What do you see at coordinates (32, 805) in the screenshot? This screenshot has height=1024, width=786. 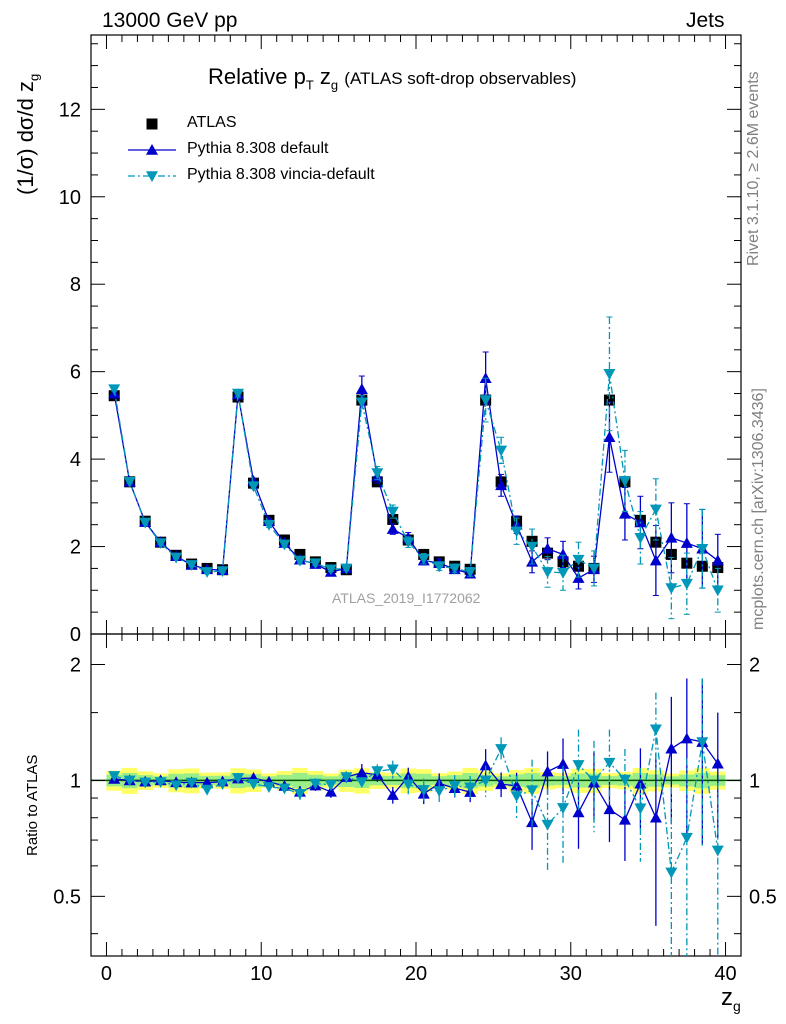 I see `ratio-axis-label: Ratio to ATLAS` at bounding box center [32, 805].